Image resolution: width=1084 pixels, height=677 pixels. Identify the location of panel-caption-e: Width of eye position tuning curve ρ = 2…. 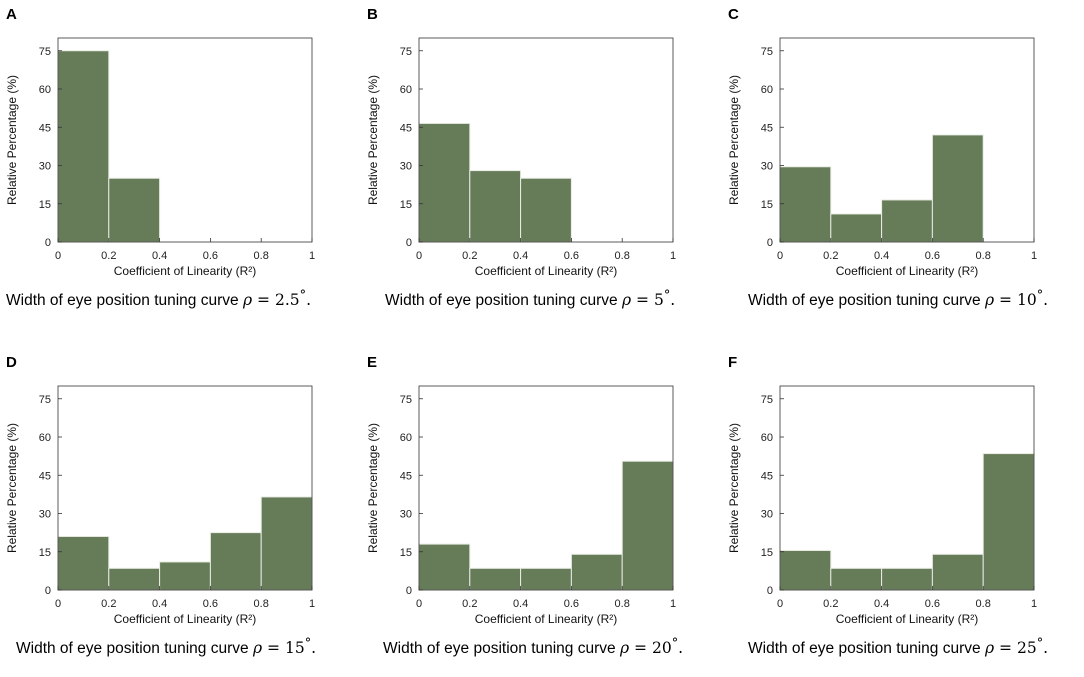
(533, 647).